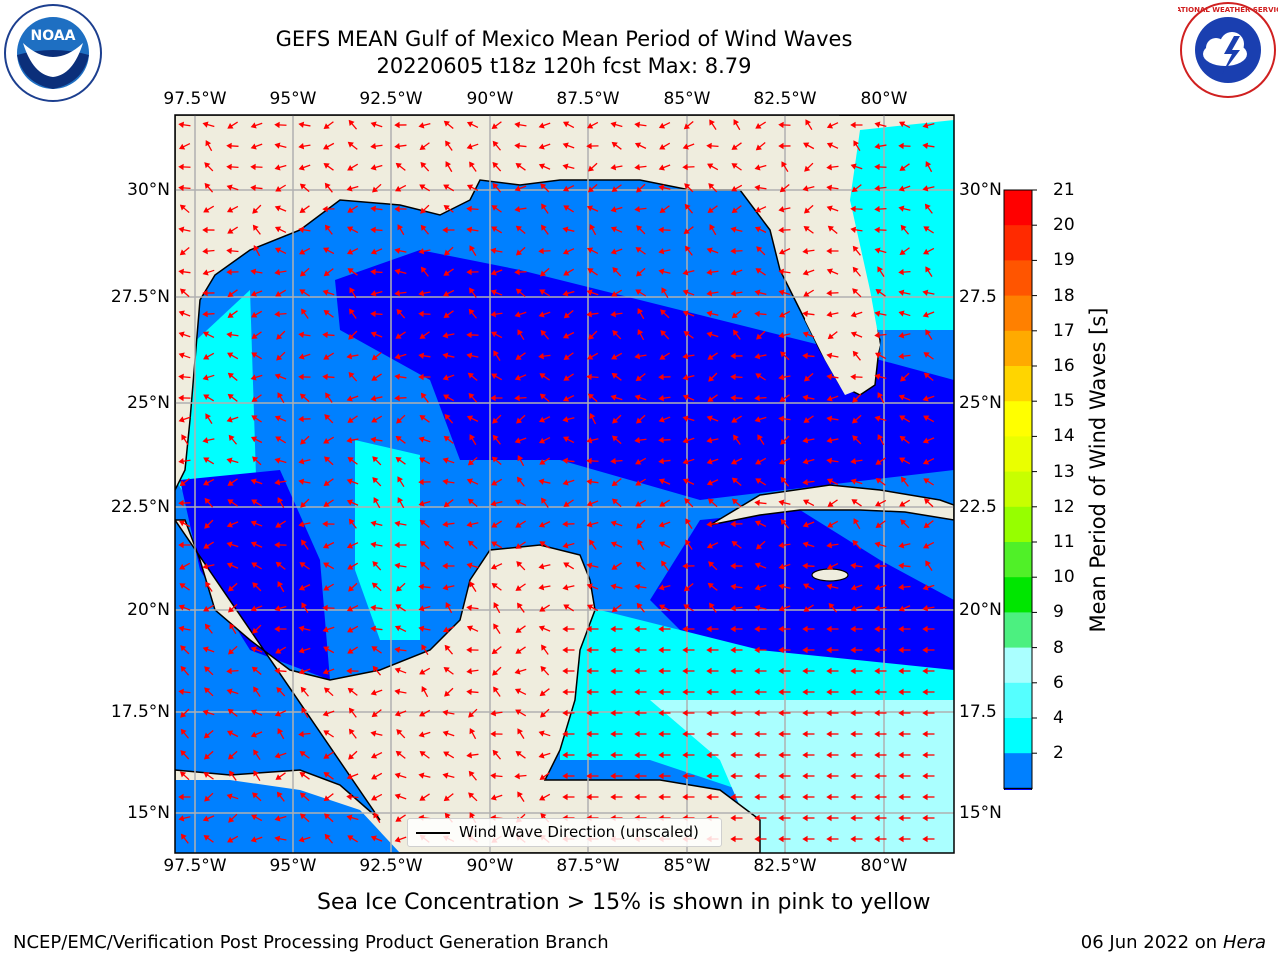  What do you see at coordinates (1064, 401) in the screenshot?
I see `colorbar-tick-label: 15` at bounding box center [1064, 401].